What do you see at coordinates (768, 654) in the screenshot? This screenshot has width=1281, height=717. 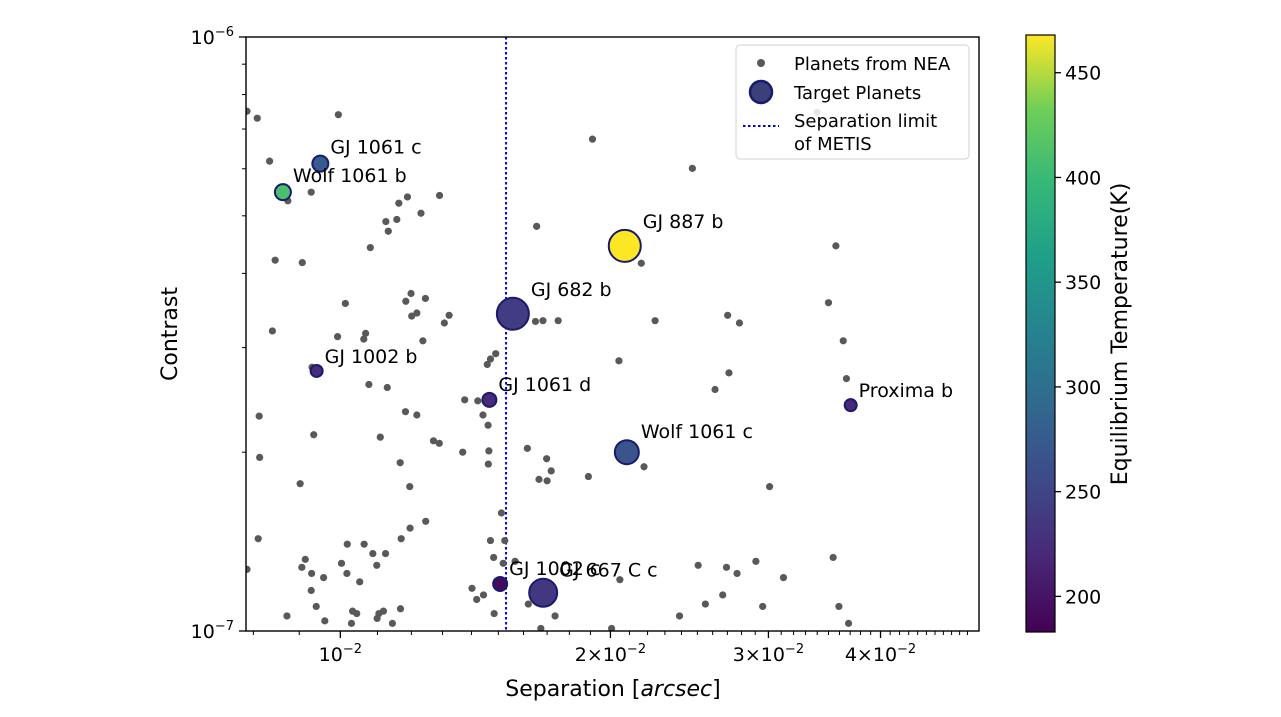 I see `x-tick-label: 3×10⁻²` at bounding box center [768, 654].